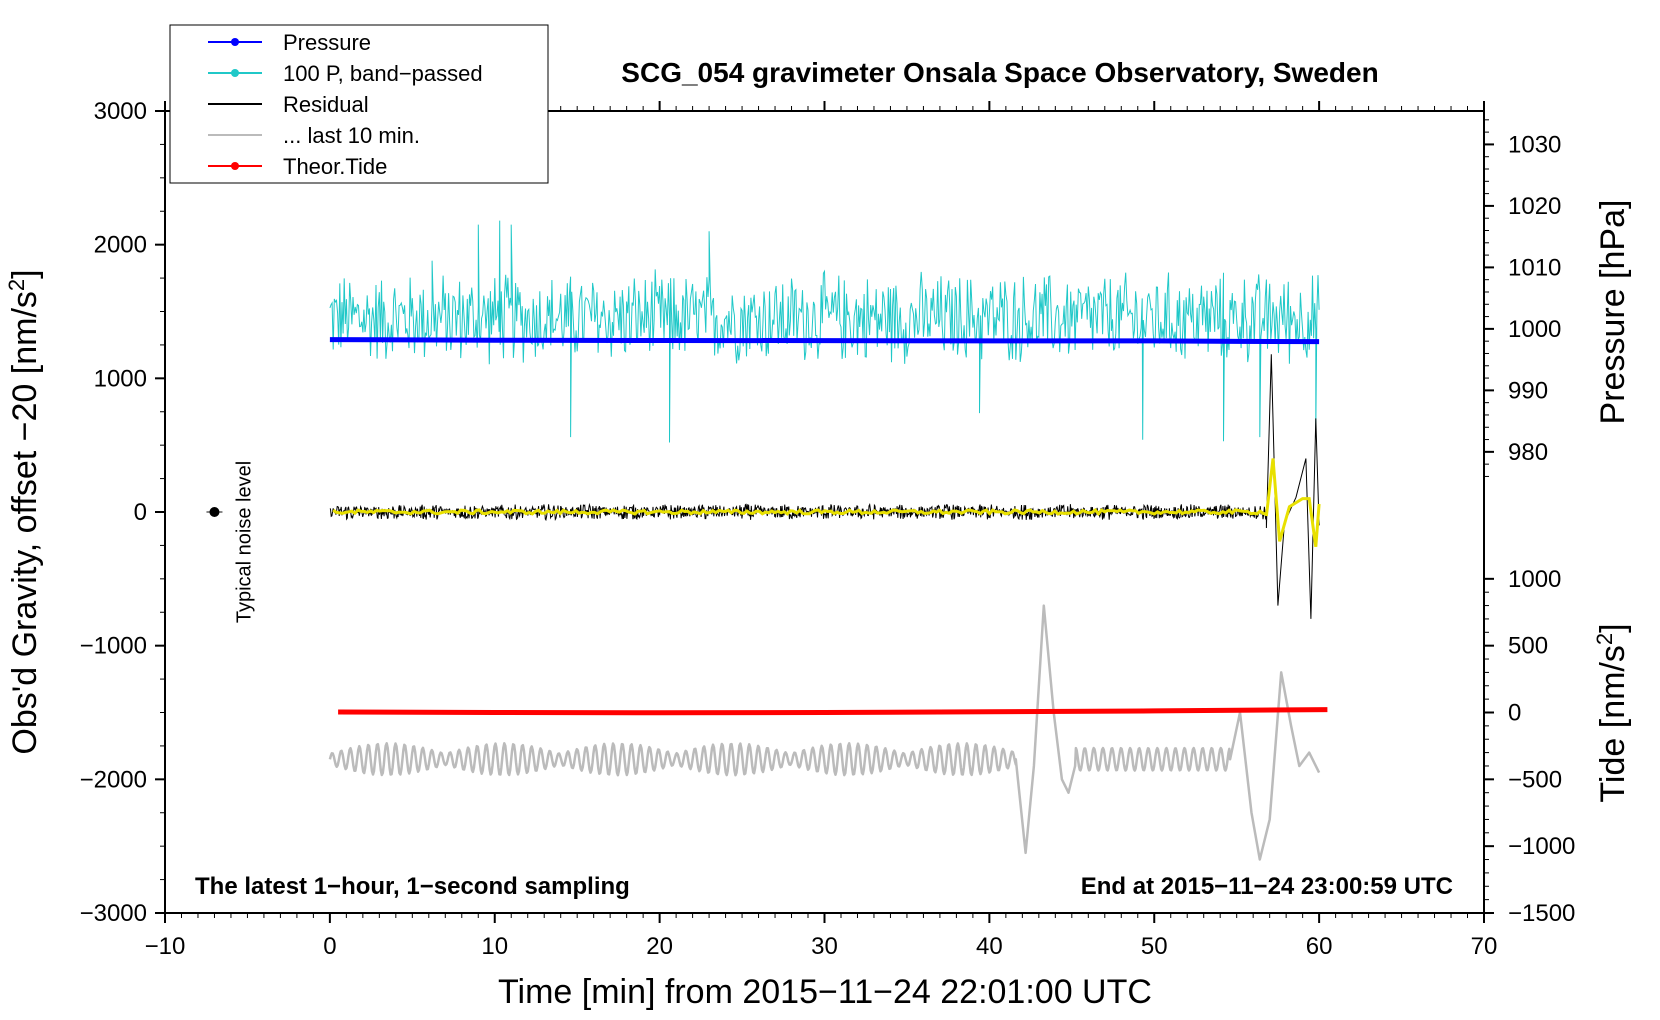  Describe the element at coordinates (1604, 639) in the screenshot. I see `y-axis-tide-title-sup: 2` at that location.